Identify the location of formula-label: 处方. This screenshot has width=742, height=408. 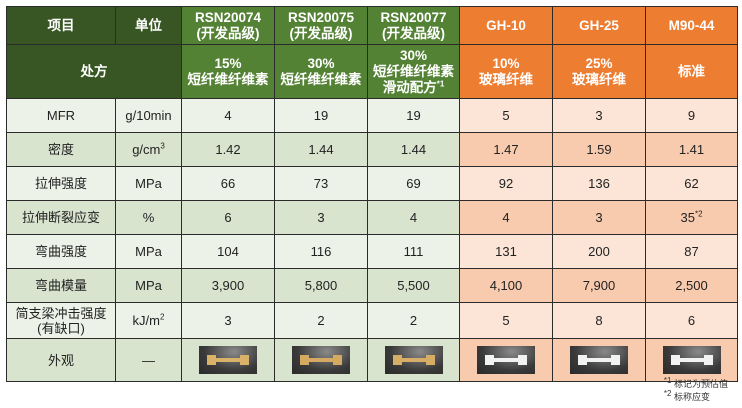
(94, 71).